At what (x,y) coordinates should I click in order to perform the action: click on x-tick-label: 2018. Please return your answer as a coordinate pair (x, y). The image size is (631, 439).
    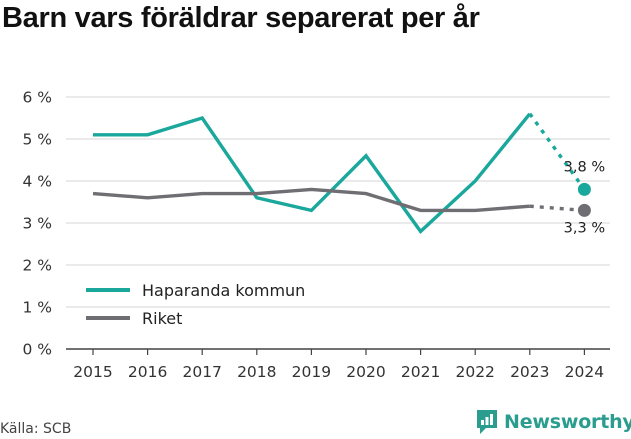
    Looking at the image, I should click on (256, 372).